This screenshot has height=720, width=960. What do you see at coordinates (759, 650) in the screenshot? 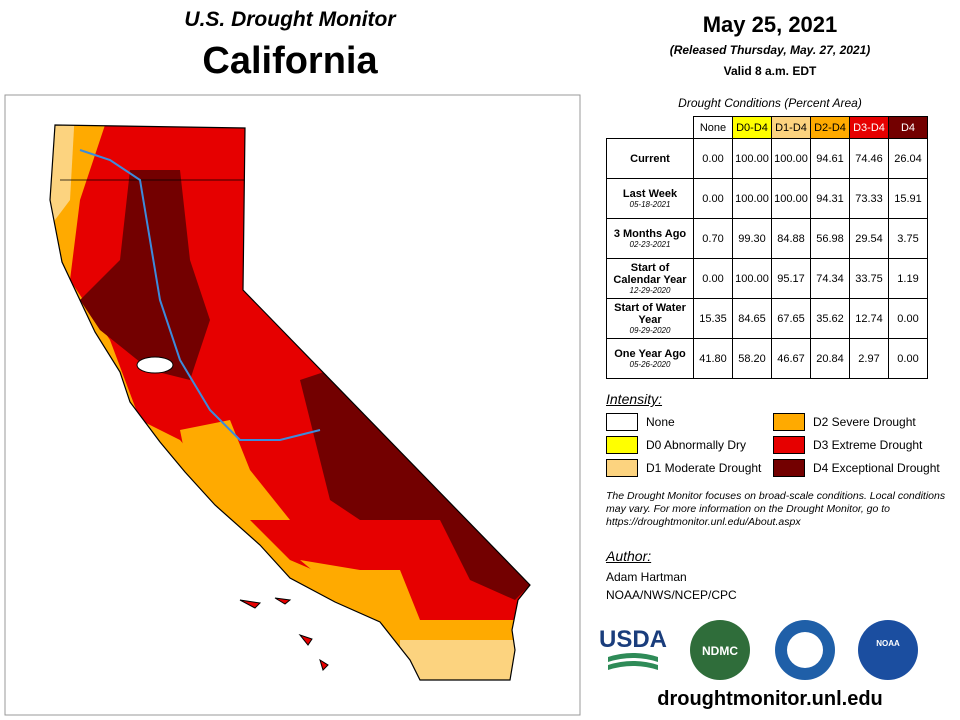
I see `logos: USDA NDMC NOAA` at bounding box center [759, 650].